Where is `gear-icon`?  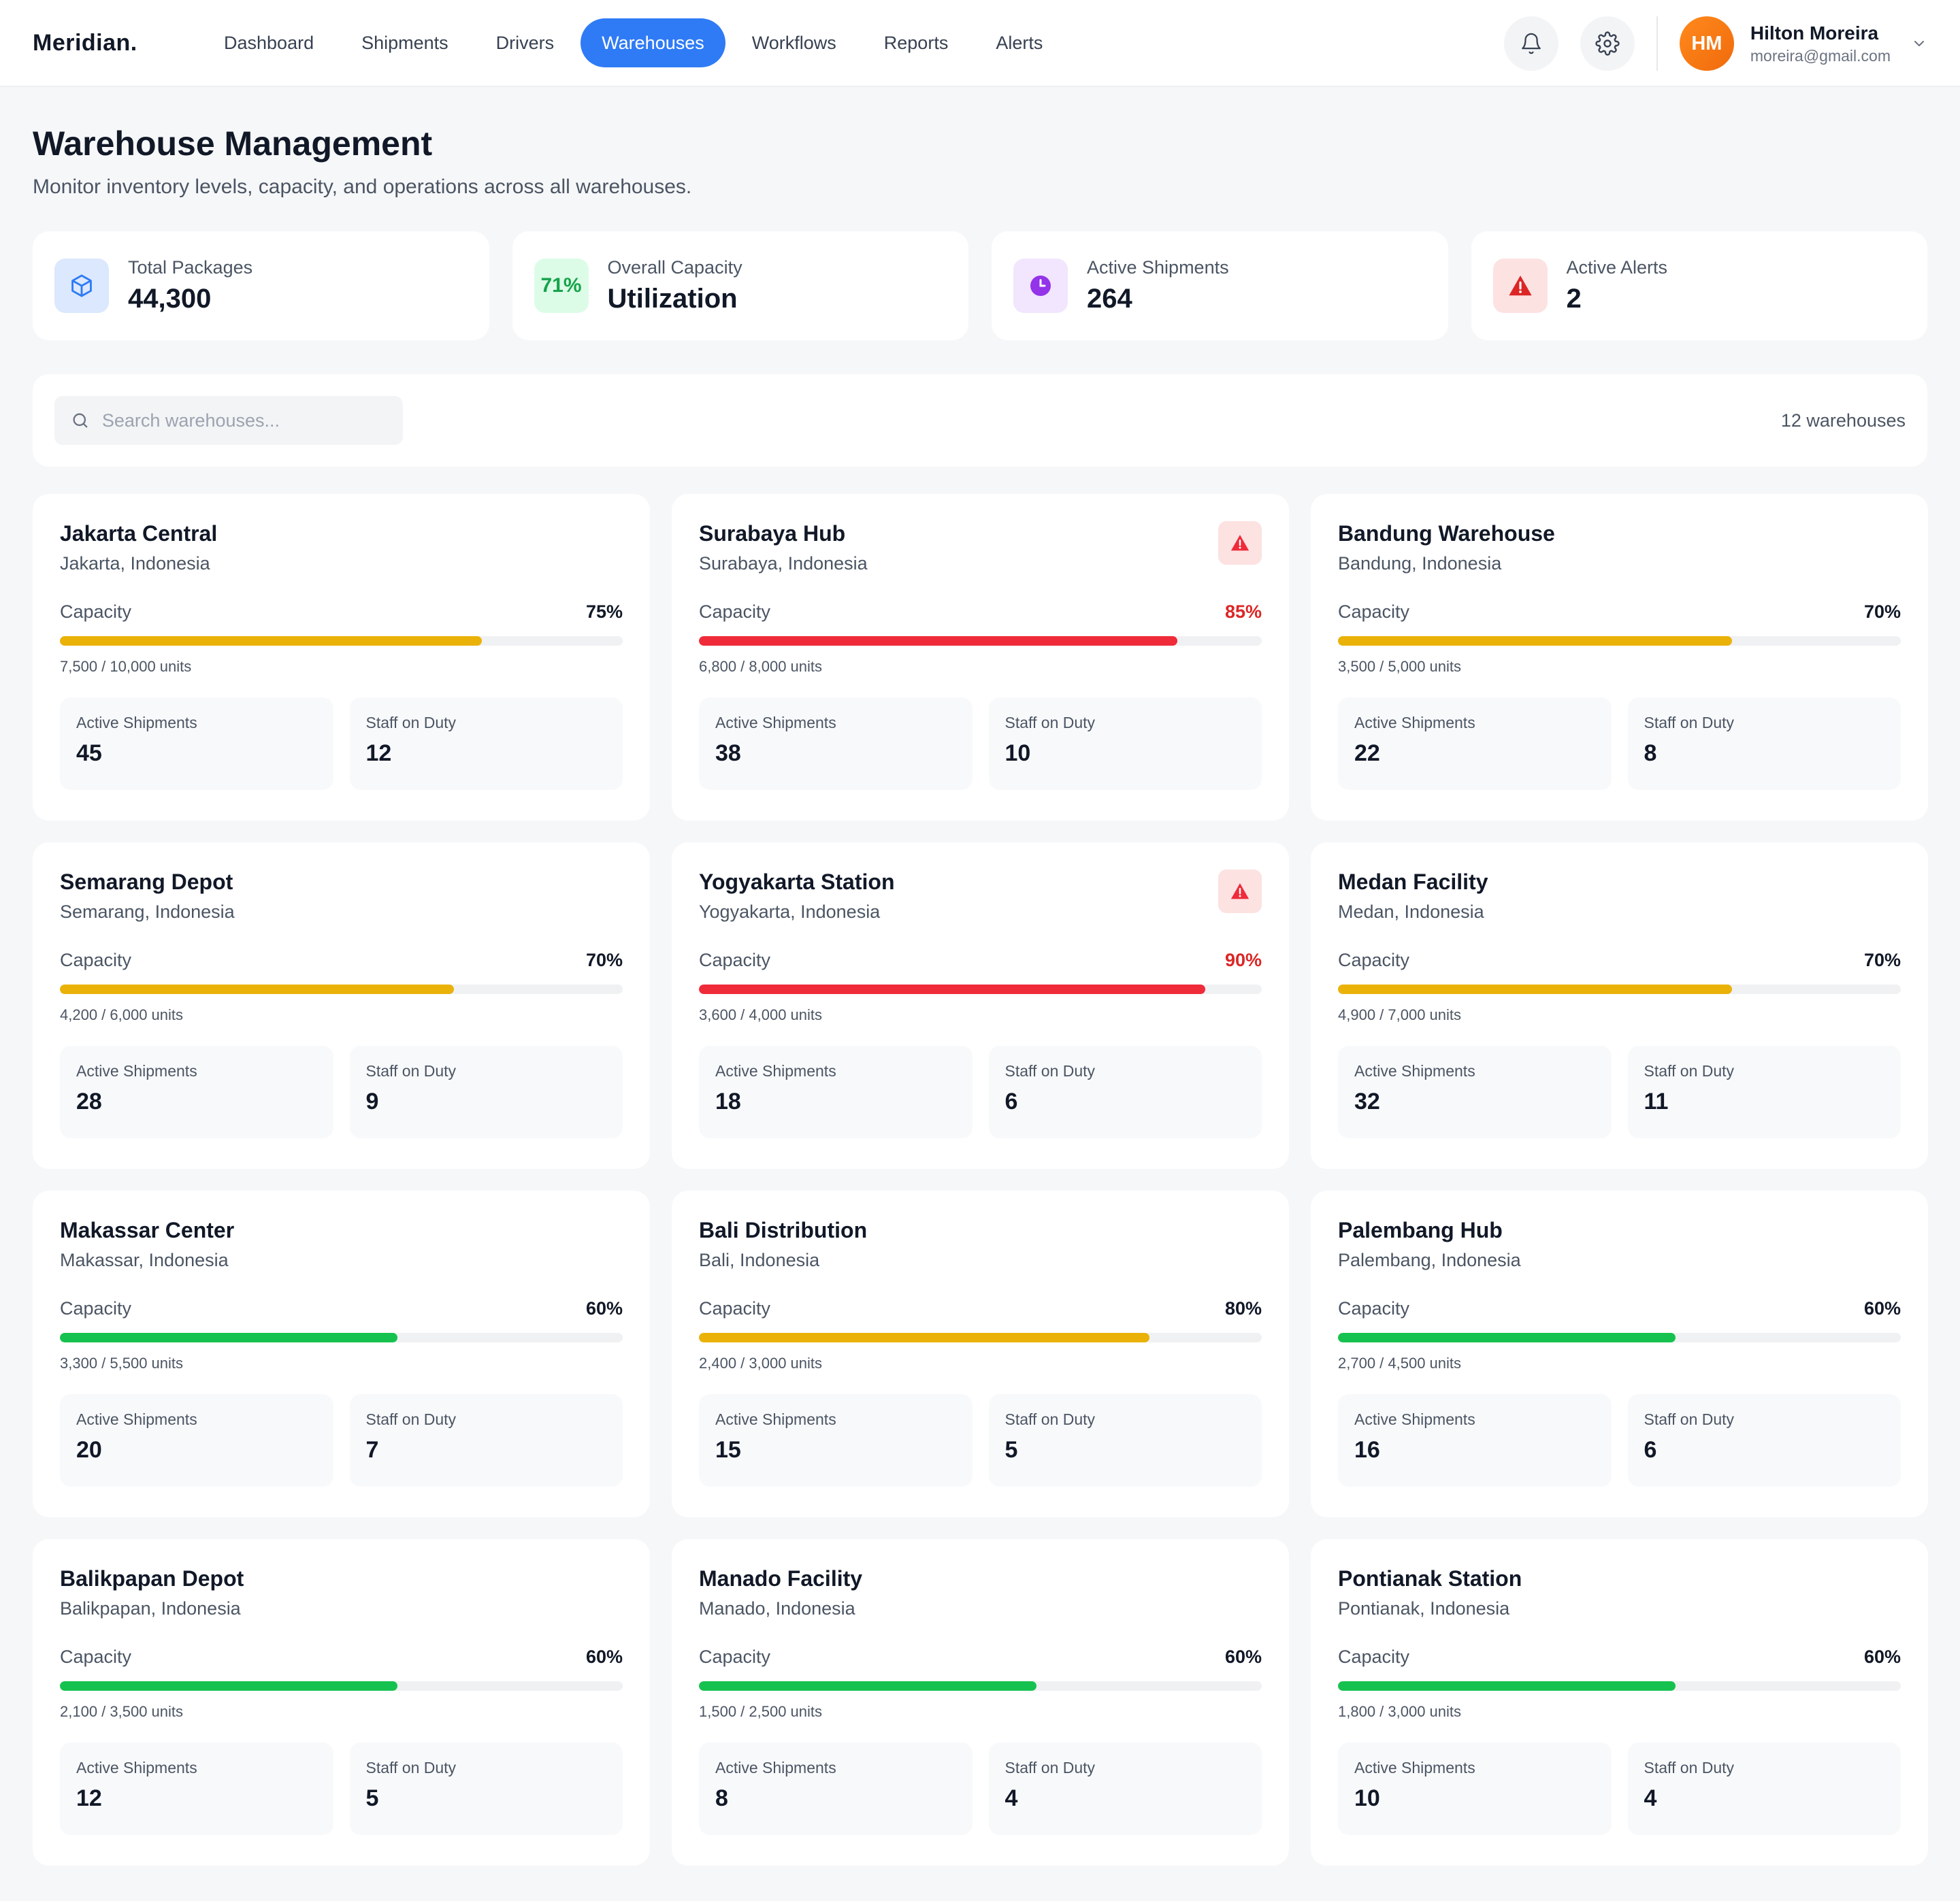 gear-icon is located at coordinates (1607, 43).